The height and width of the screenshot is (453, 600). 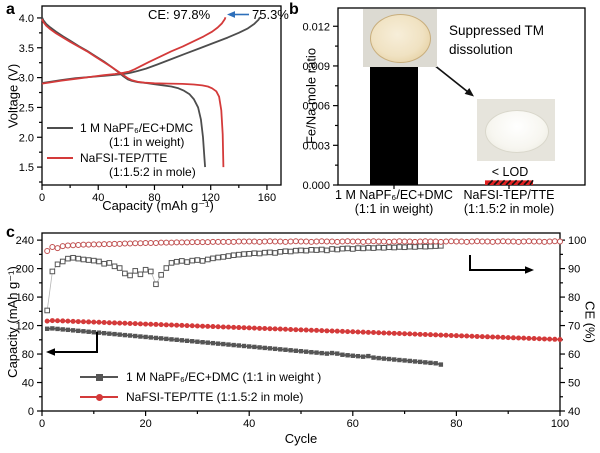 What do you see at coordinates (574, 384) in the screenshot?
I see `svg-text: 50` at bounding box center [574, 384].